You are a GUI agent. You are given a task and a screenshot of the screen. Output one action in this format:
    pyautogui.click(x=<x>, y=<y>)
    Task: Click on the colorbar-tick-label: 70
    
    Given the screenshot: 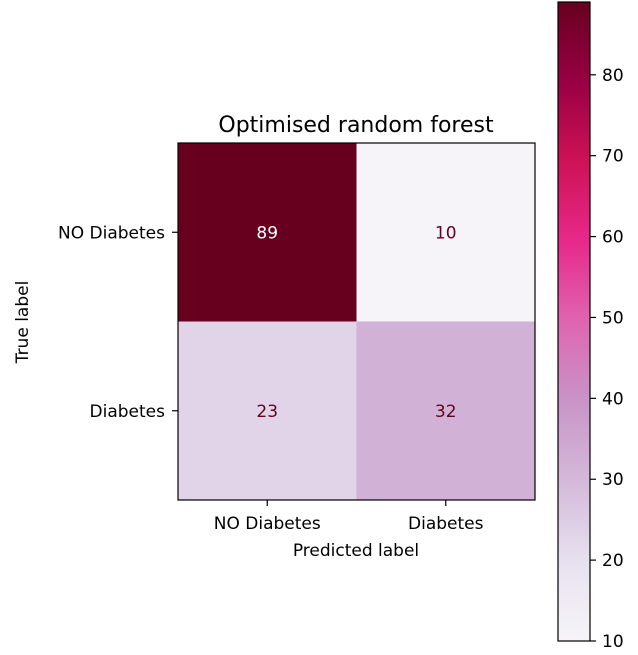 What is the action you would take?
    pyautogui.click(x=613, y=157)
    